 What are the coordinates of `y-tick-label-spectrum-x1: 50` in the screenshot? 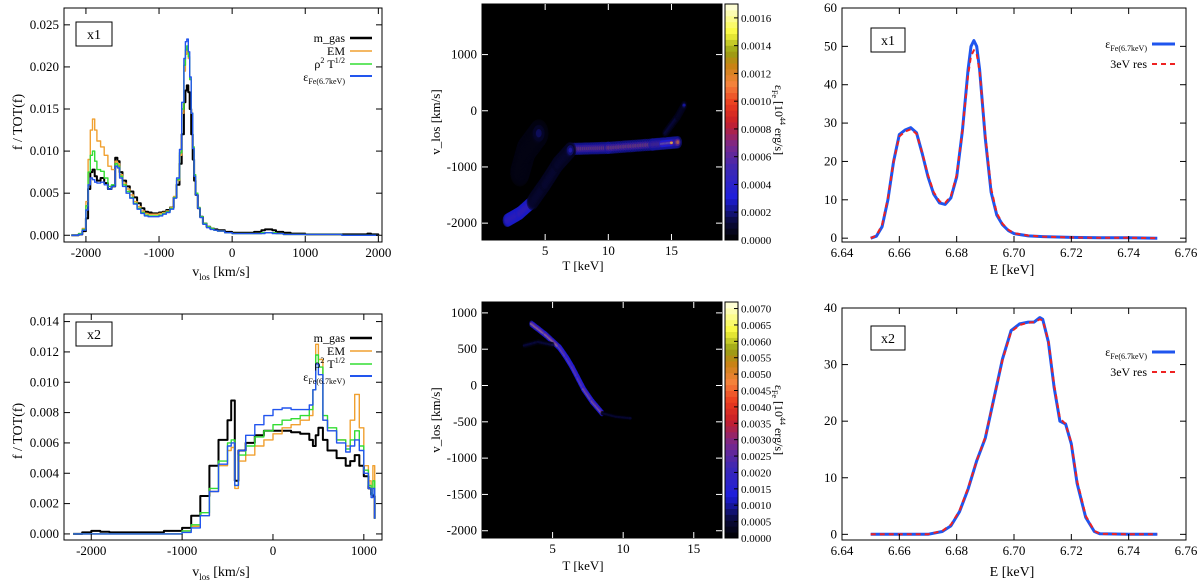 It's located at (830, 45).